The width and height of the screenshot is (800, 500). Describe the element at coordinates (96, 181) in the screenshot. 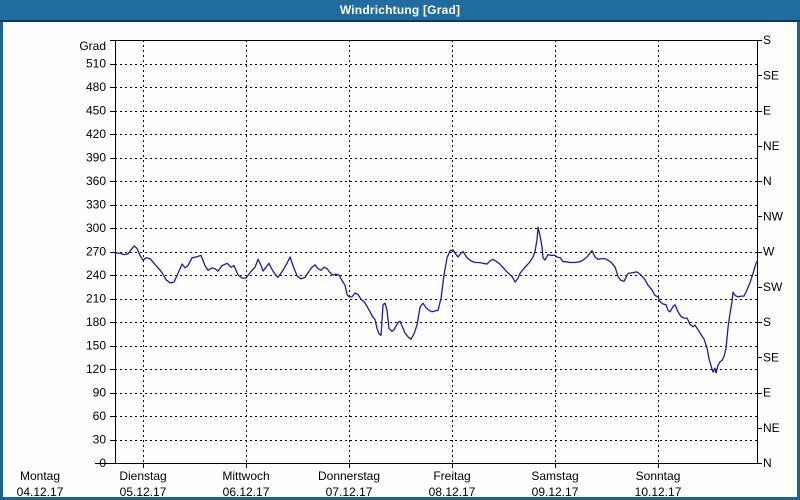

I see `y-tick-label: 360` at that location.